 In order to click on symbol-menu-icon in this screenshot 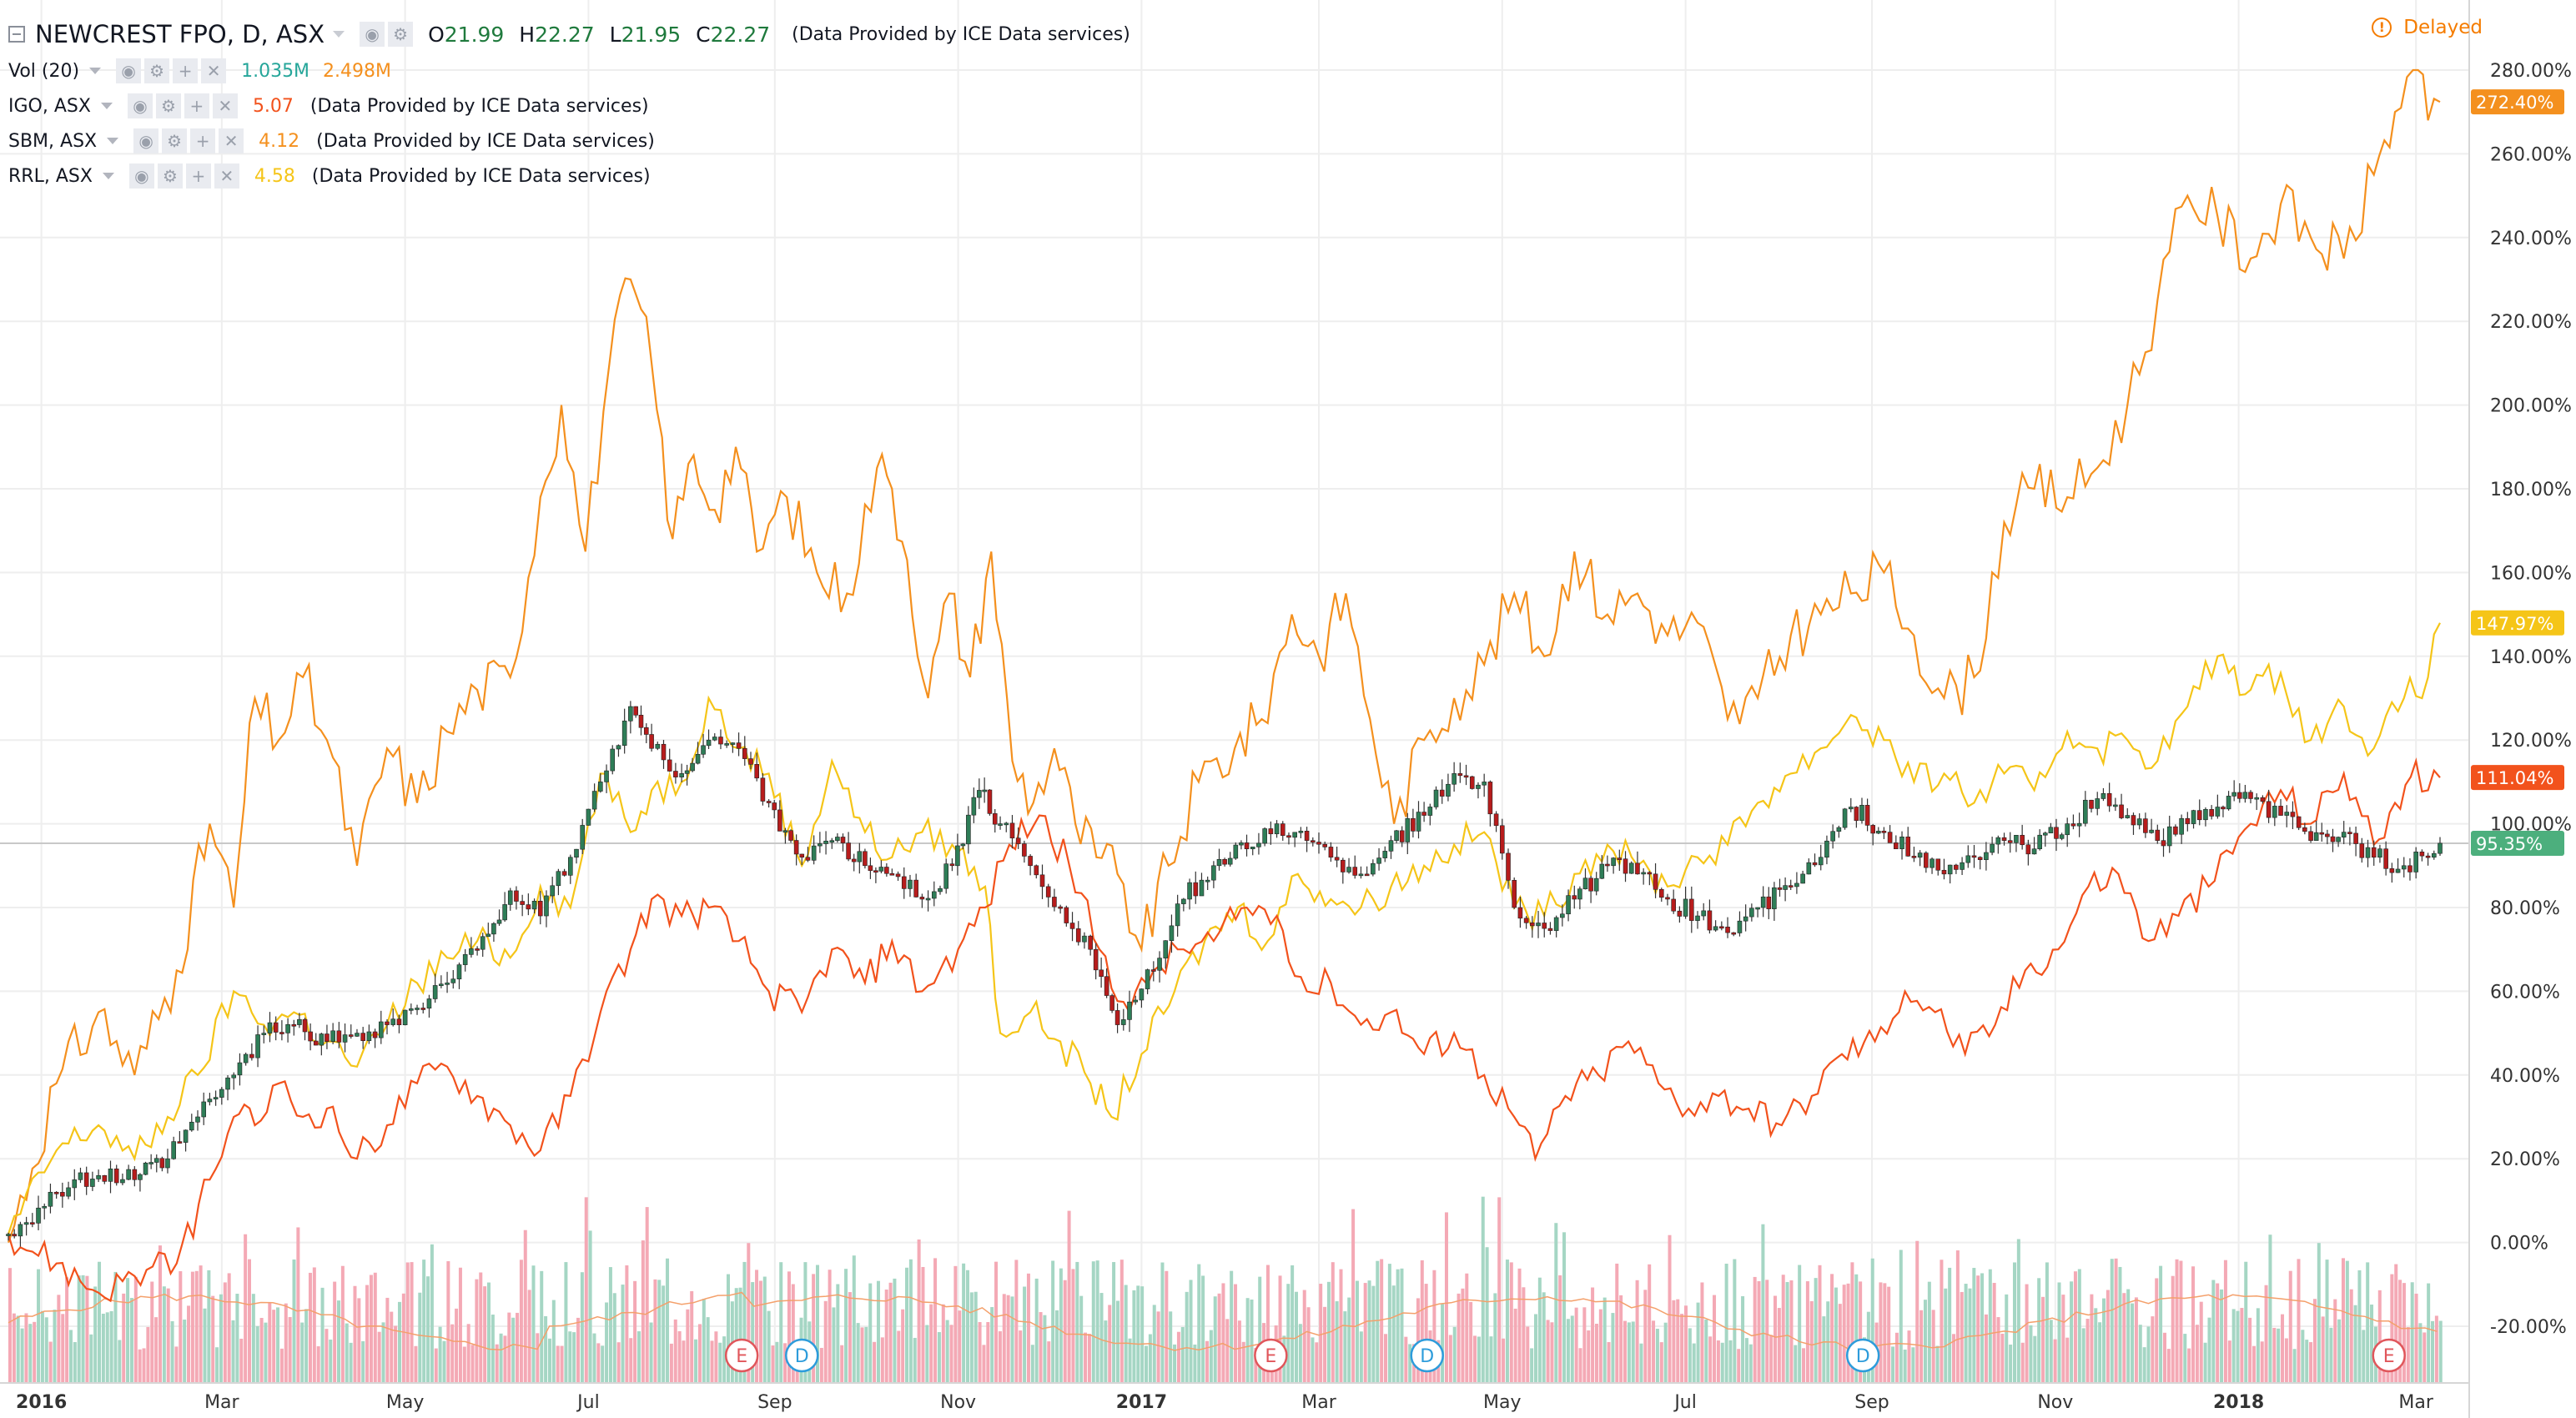, I will do `click(339, 34)`.